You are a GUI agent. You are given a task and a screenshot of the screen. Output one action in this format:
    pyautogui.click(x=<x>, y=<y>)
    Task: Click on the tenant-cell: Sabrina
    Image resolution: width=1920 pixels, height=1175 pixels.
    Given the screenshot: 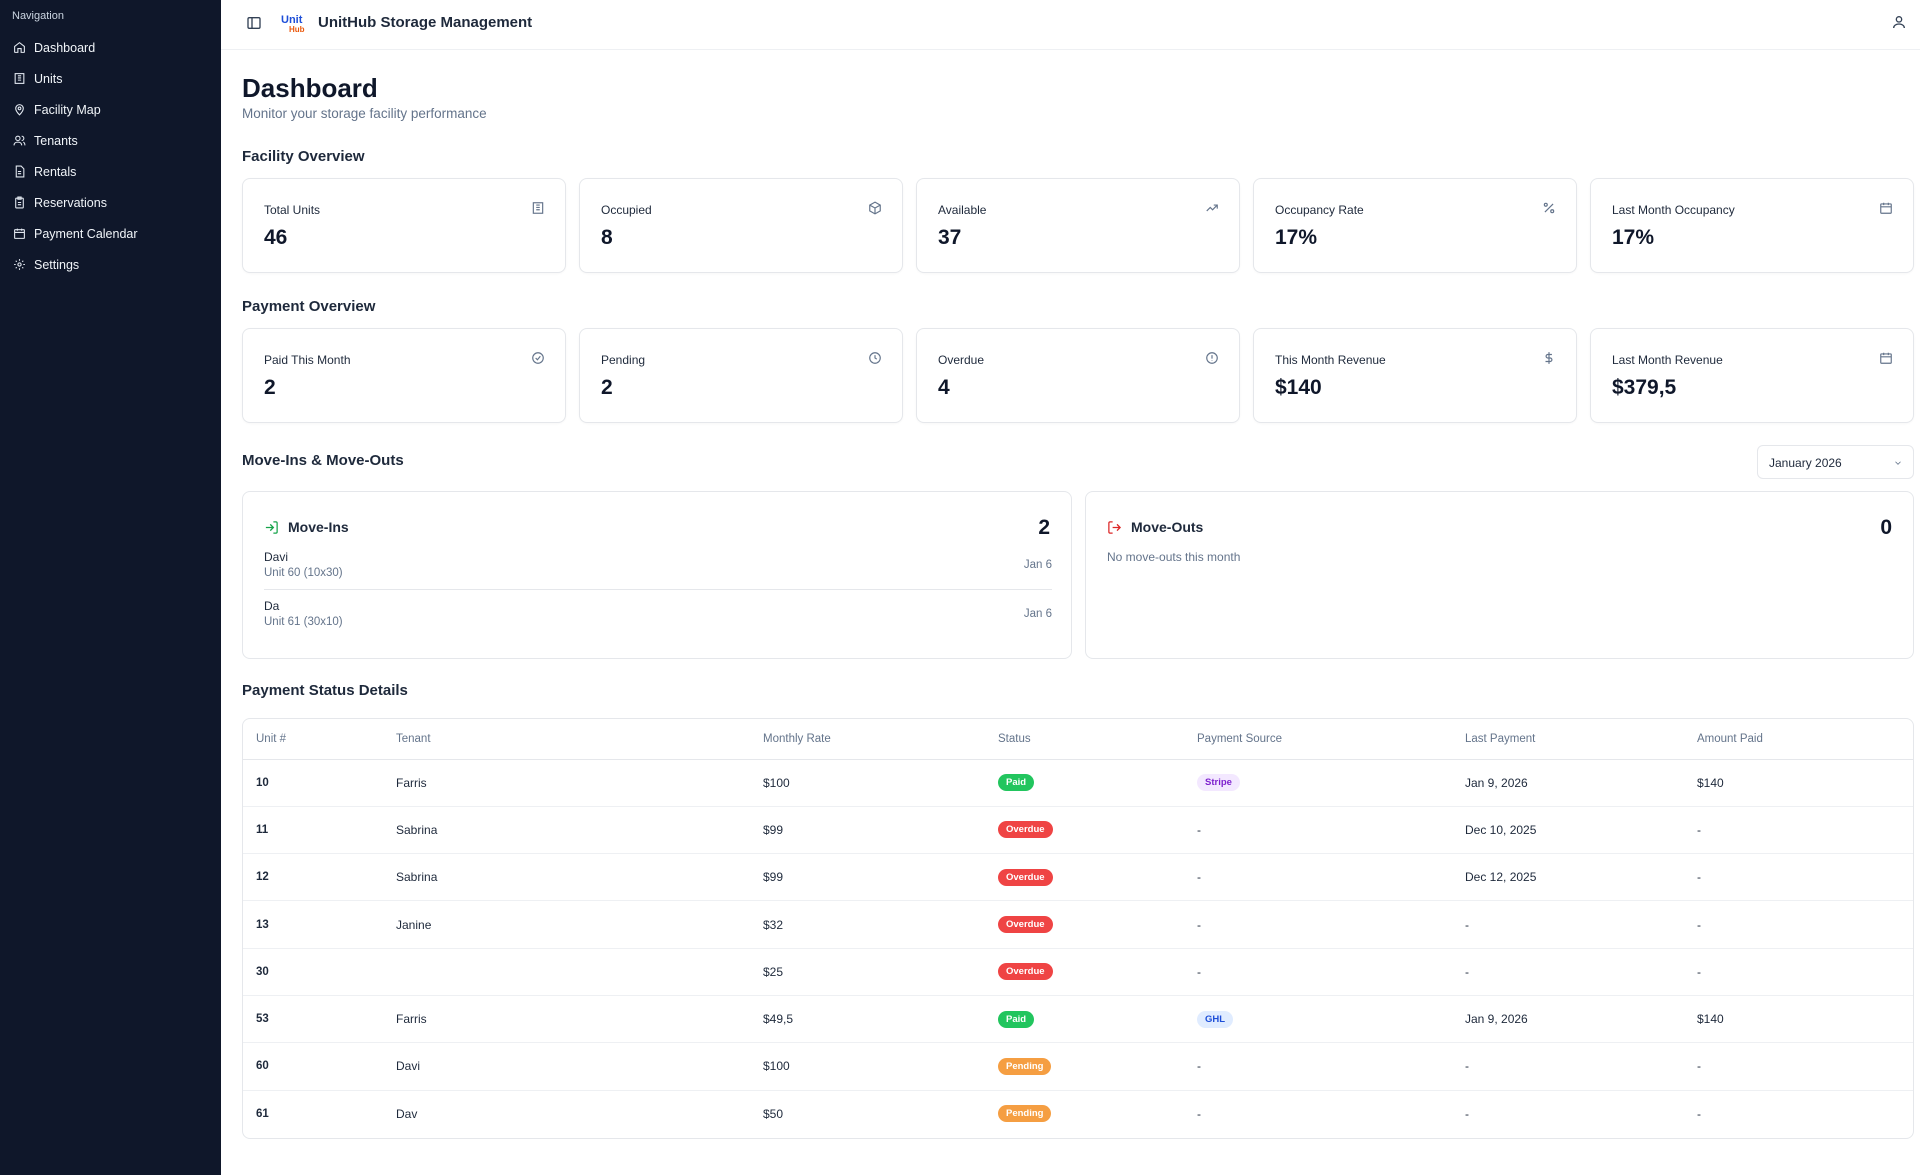 What is the action you would take?
    pyautogui.click(x=566, y=877)
    